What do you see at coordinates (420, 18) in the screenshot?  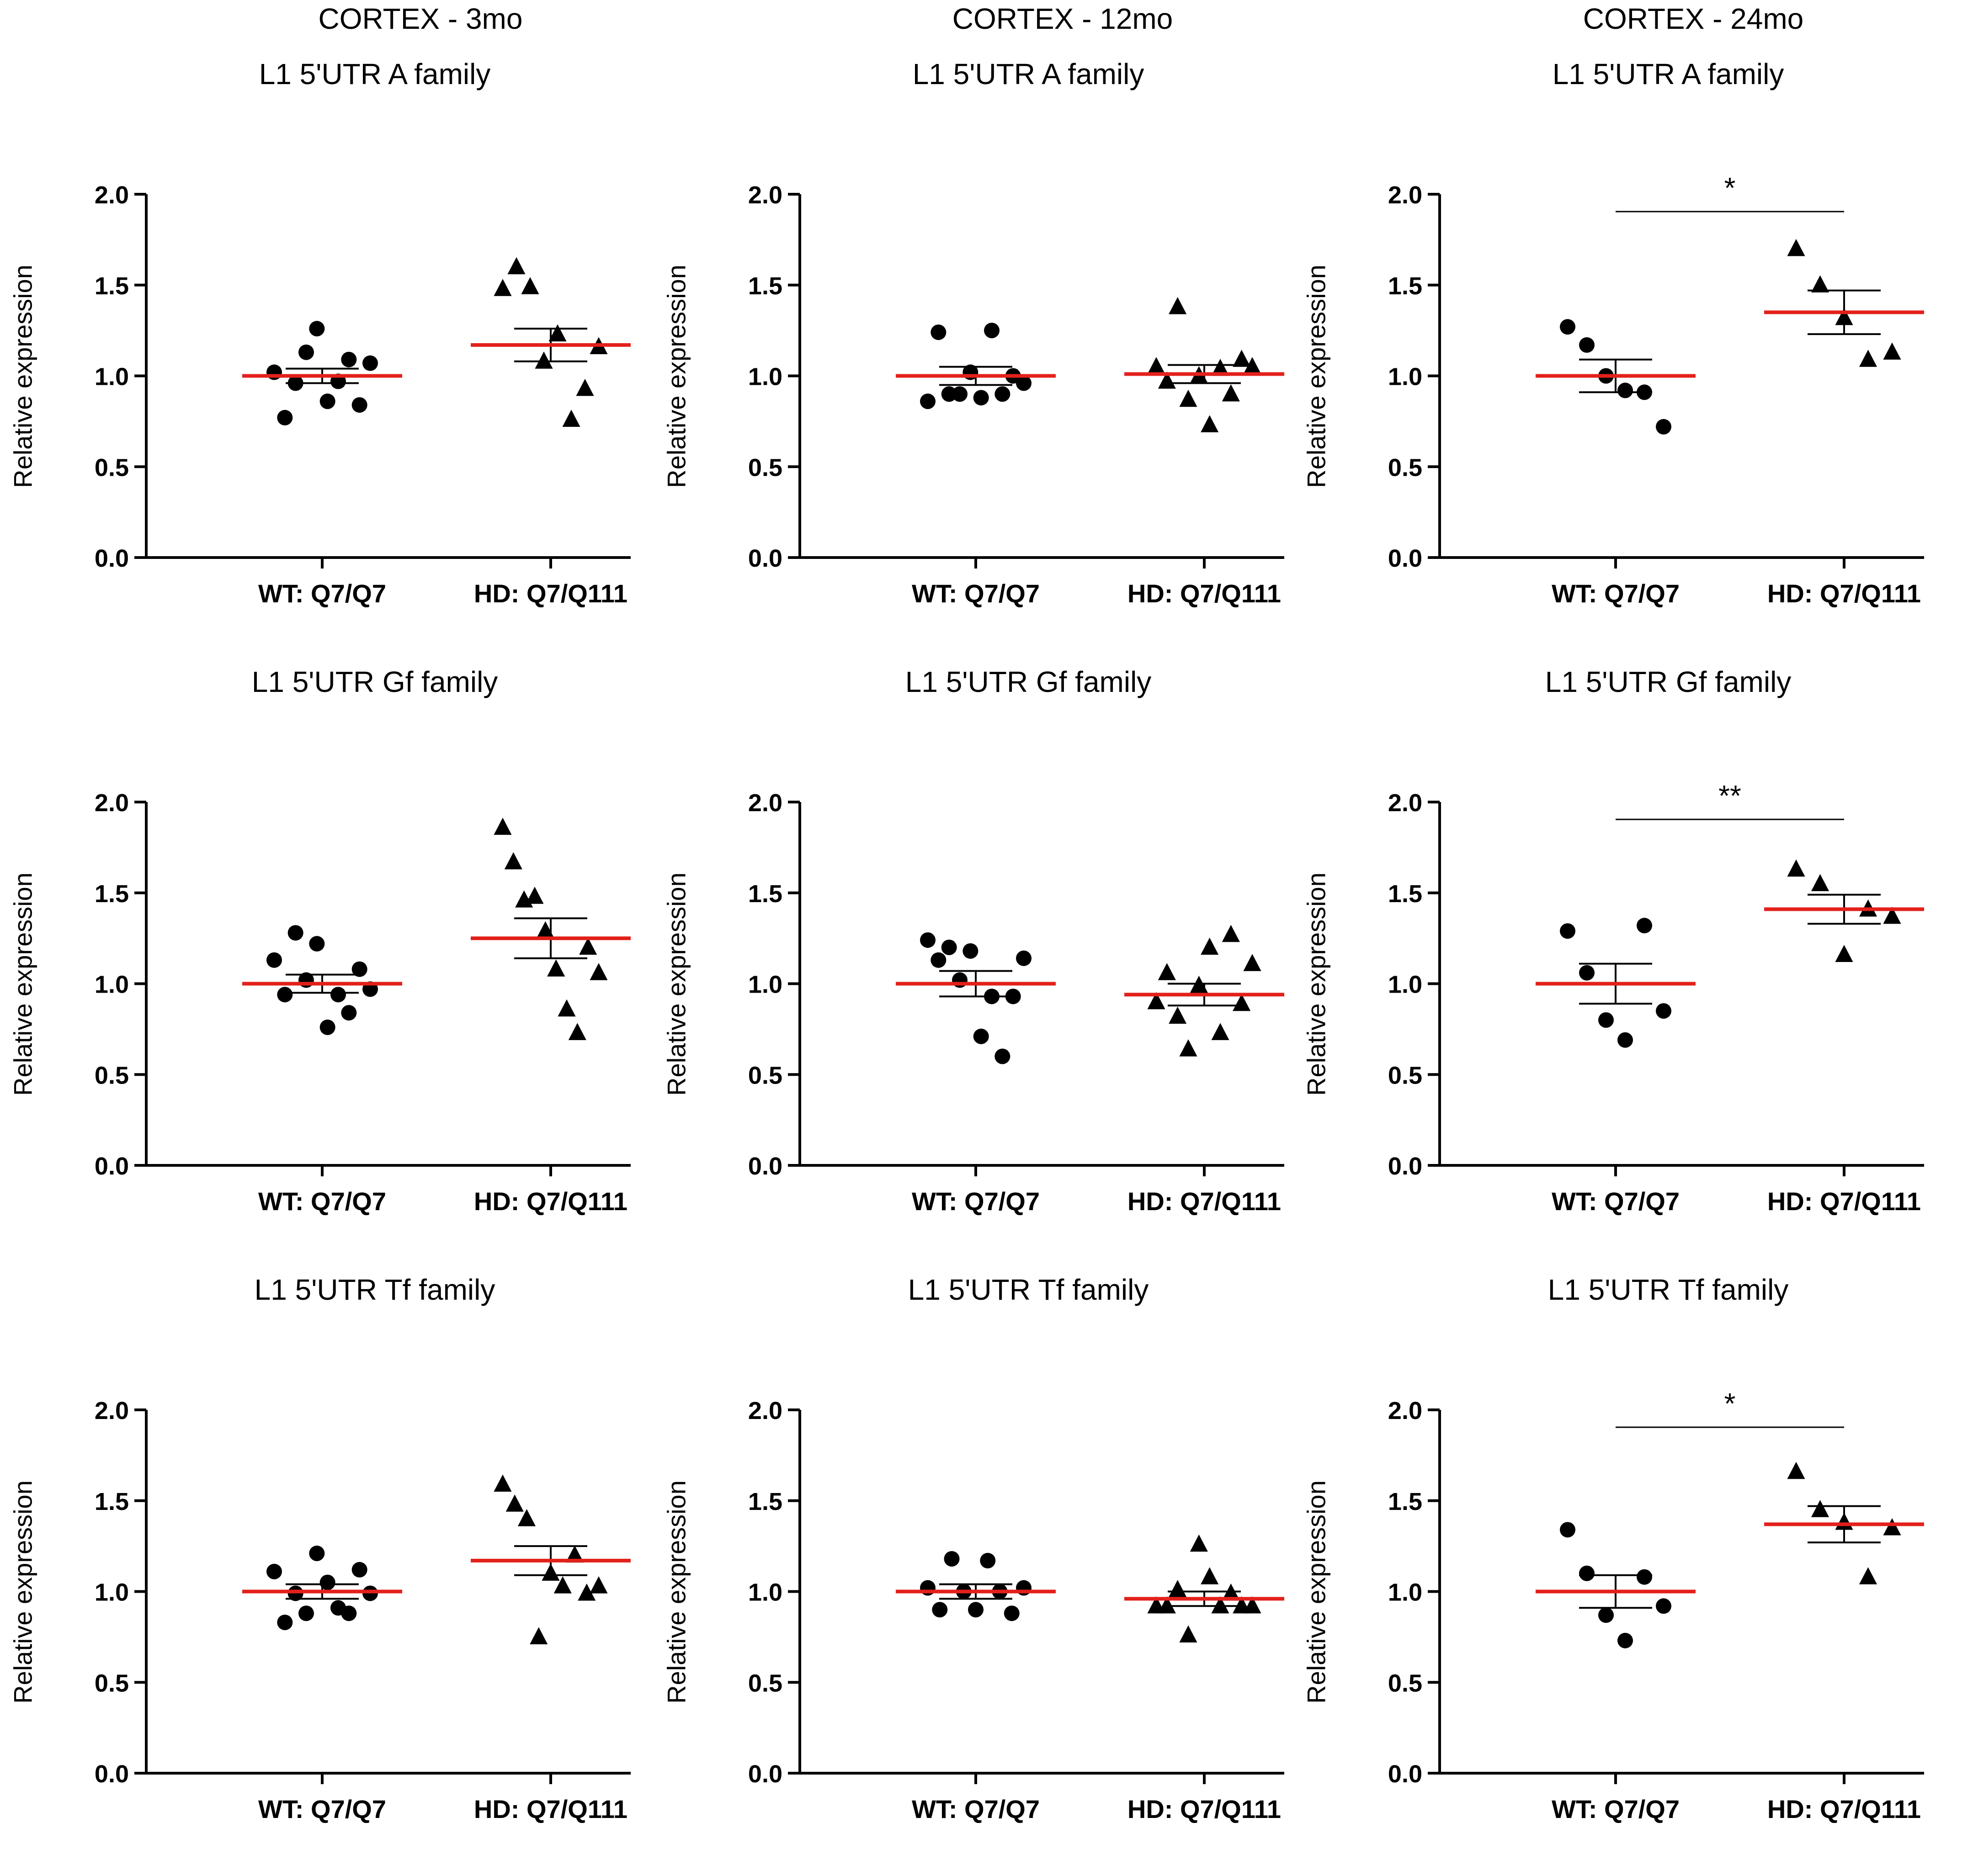 I see `column-header-3mo: CORTEX - 3mo` at bounding box center [420, 18].